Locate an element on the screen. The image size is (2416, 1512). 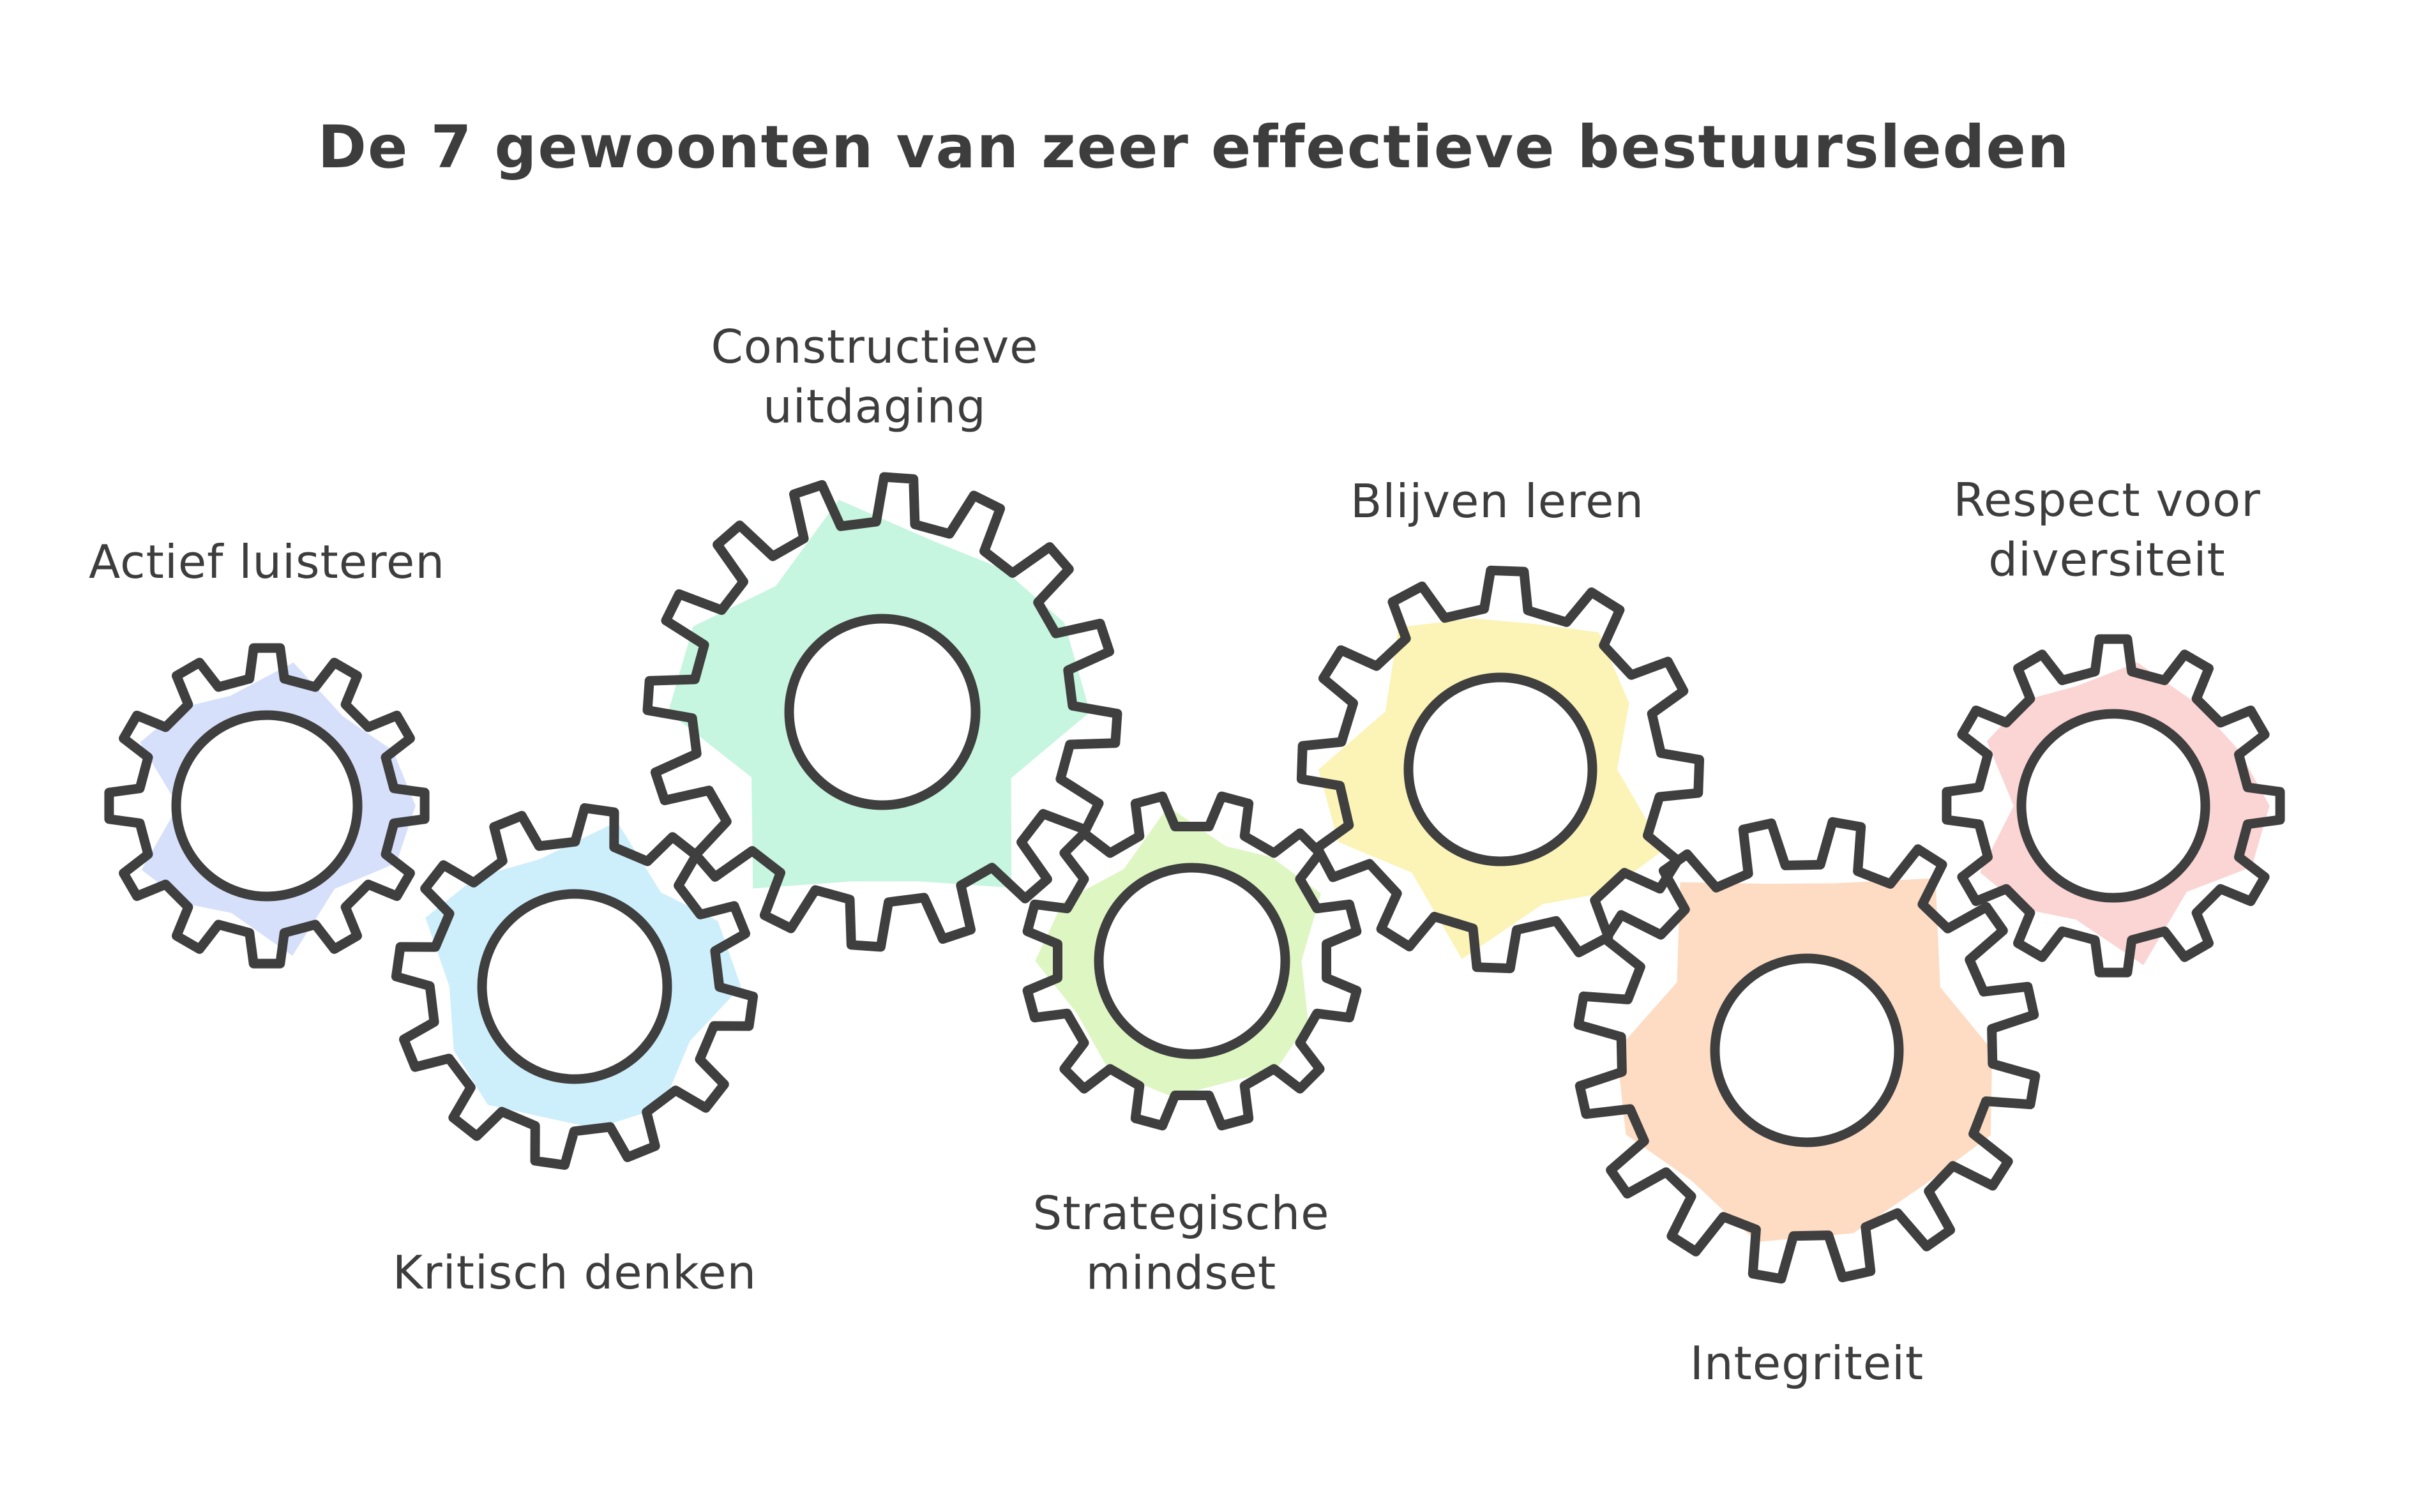
gear-label-line: Constructieve is located at coordinates (875, 347).